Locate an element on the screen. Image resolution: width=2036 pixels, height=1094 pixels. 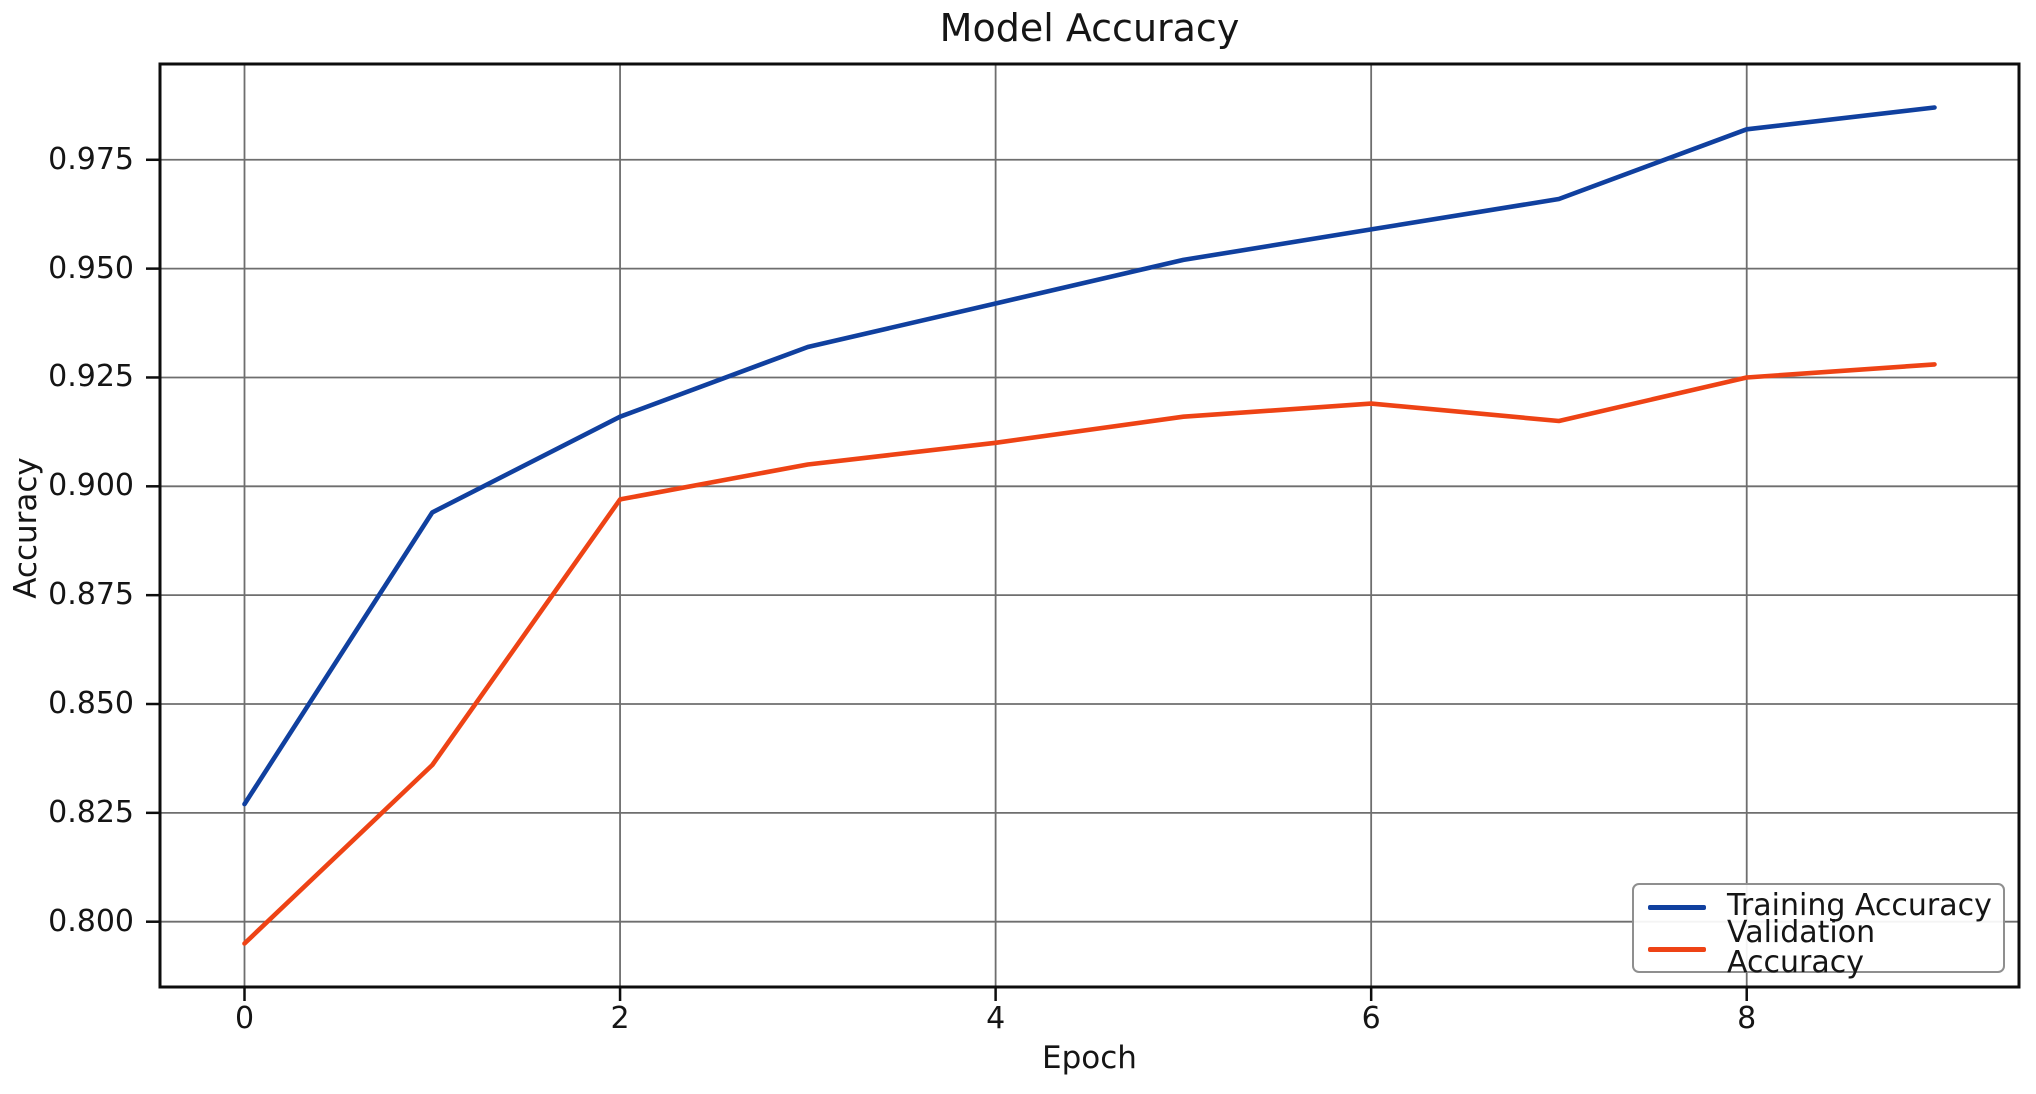
y-tick-label: 0.925 is located at coordinates (91, 377).